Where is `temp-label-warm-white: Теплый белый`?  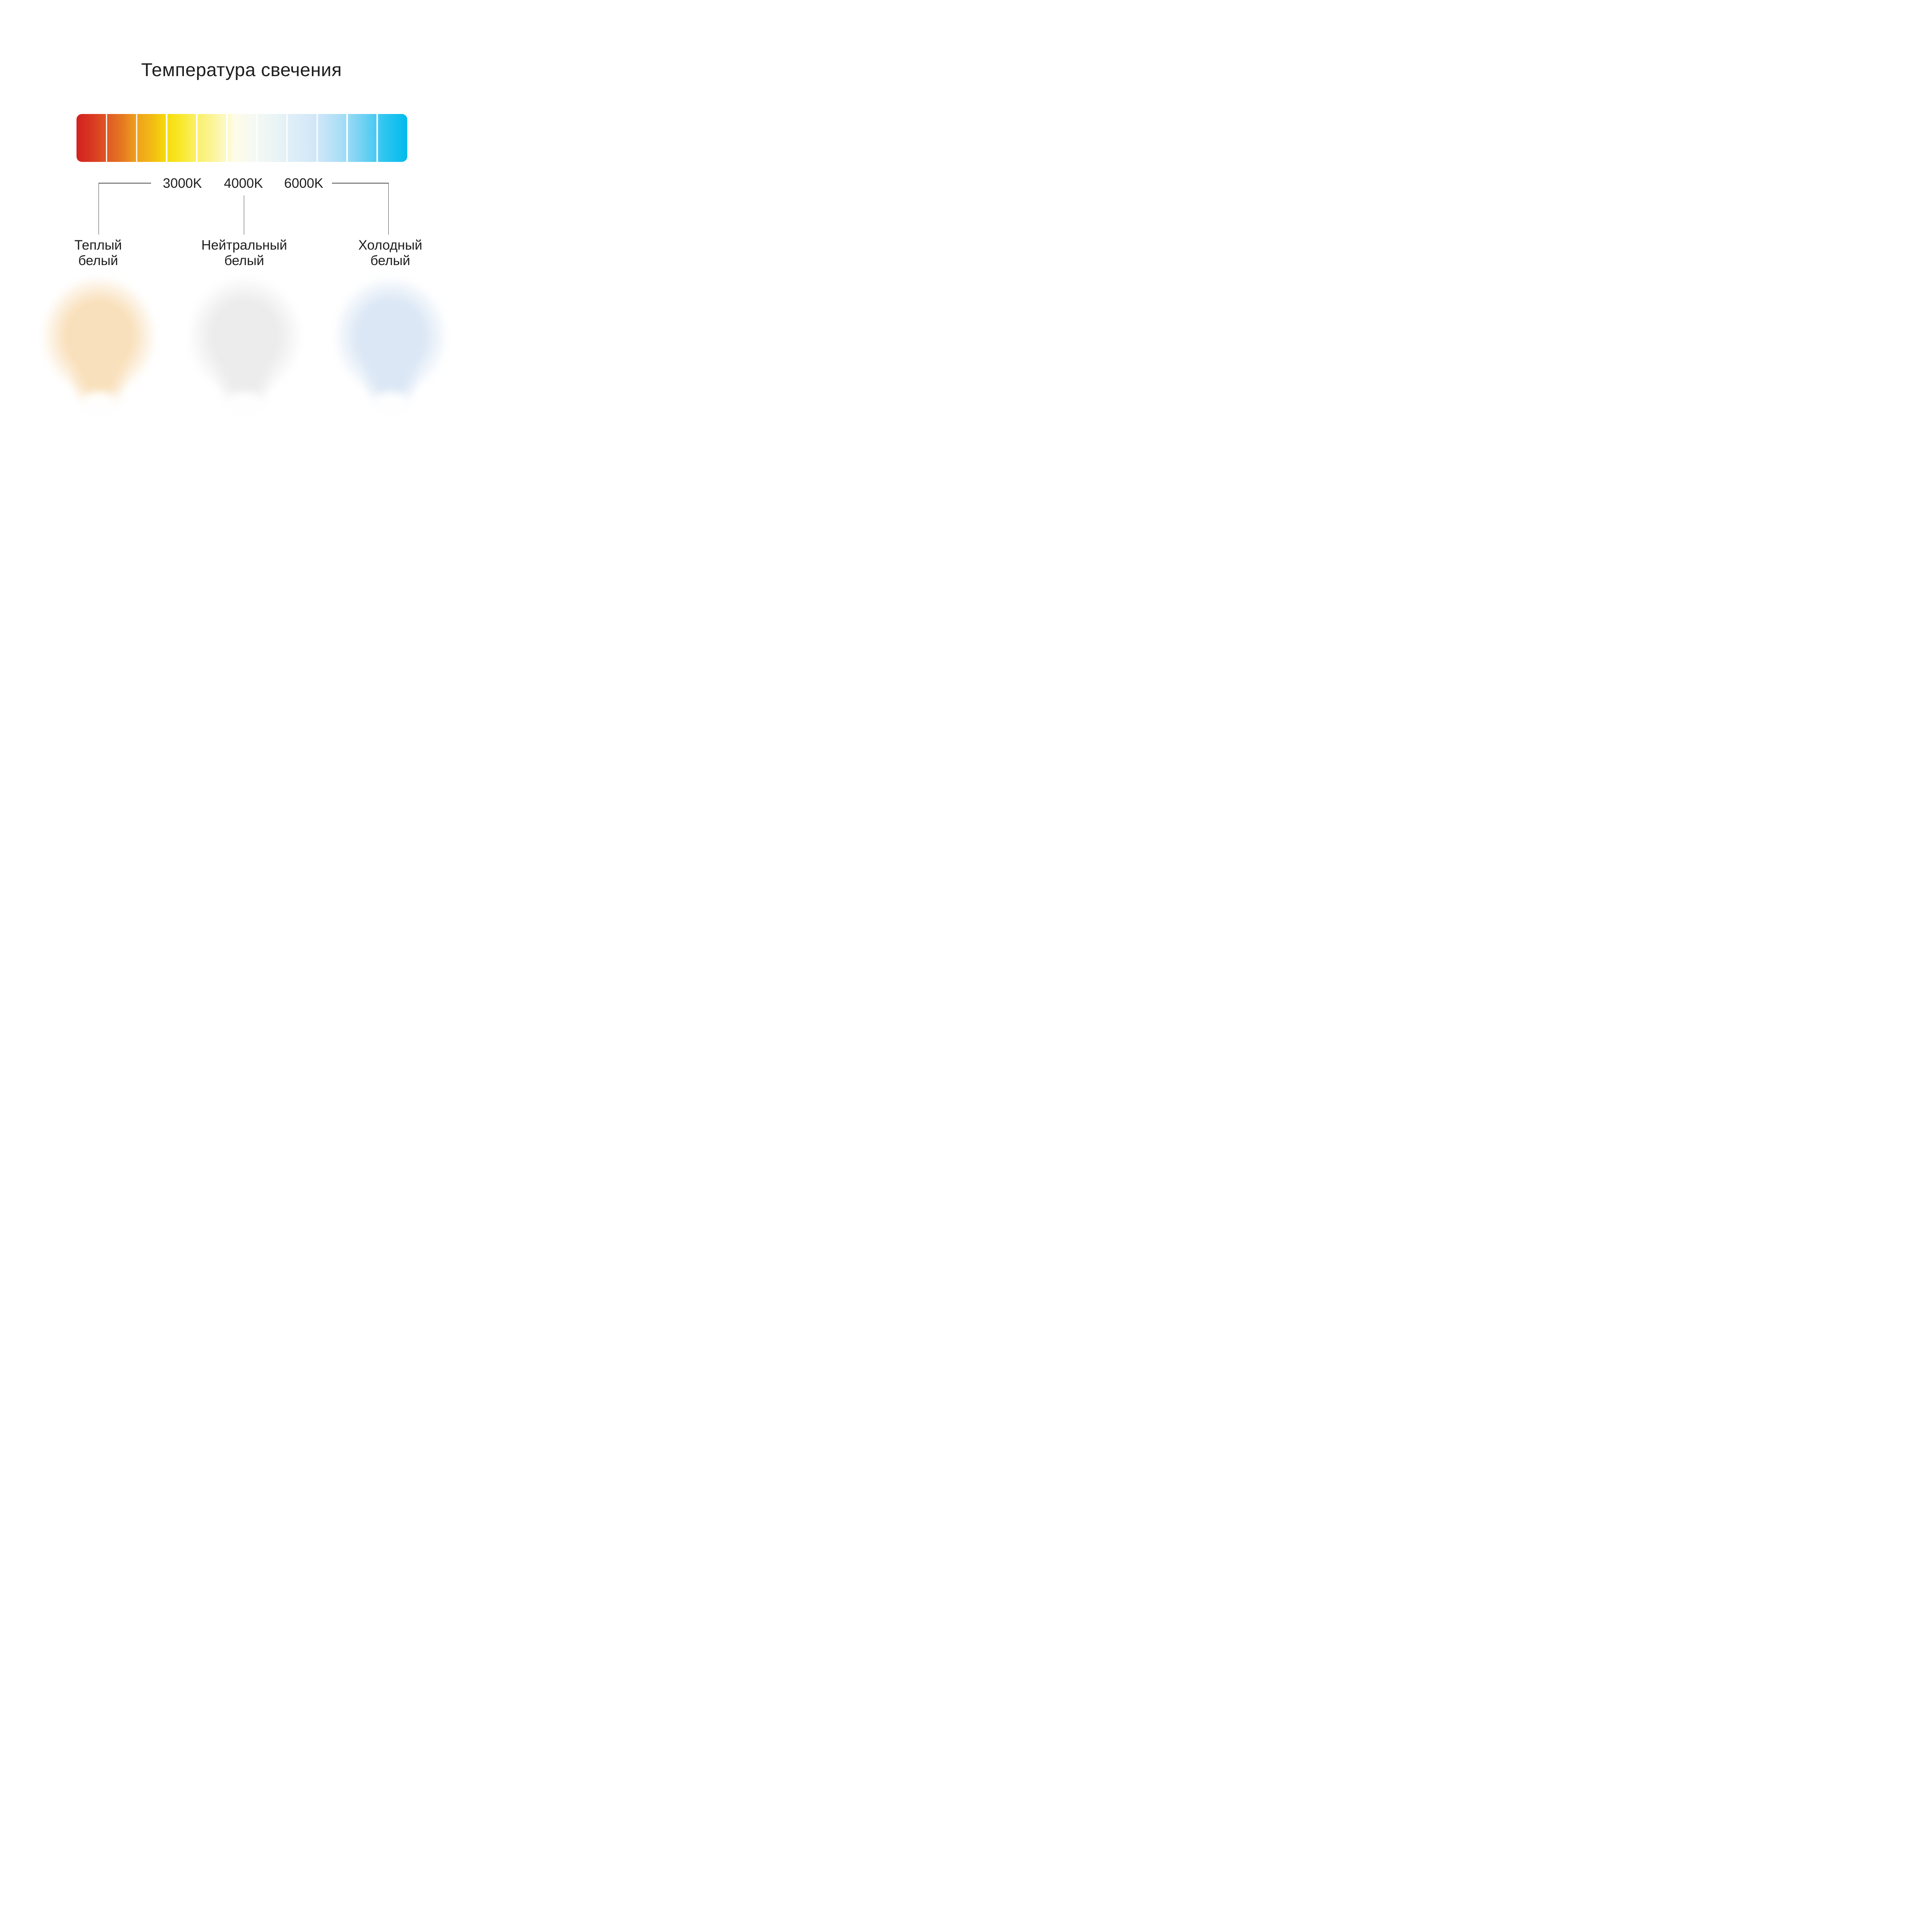 temp-label-warm-white: Теплый белый is located at coordinates (98, 253).